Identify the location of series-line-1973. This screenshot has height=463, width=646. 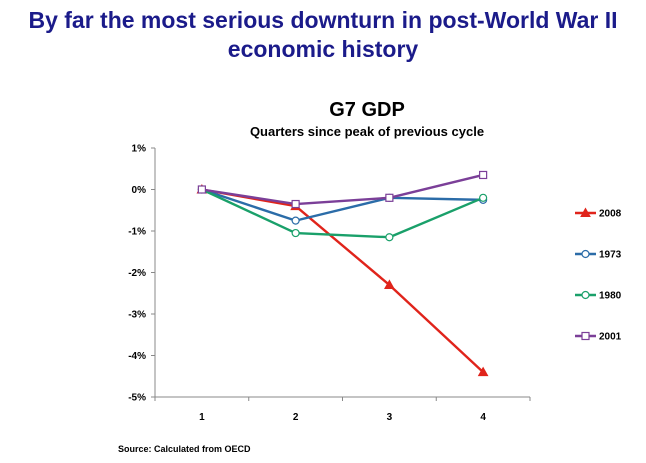
(342, 205).